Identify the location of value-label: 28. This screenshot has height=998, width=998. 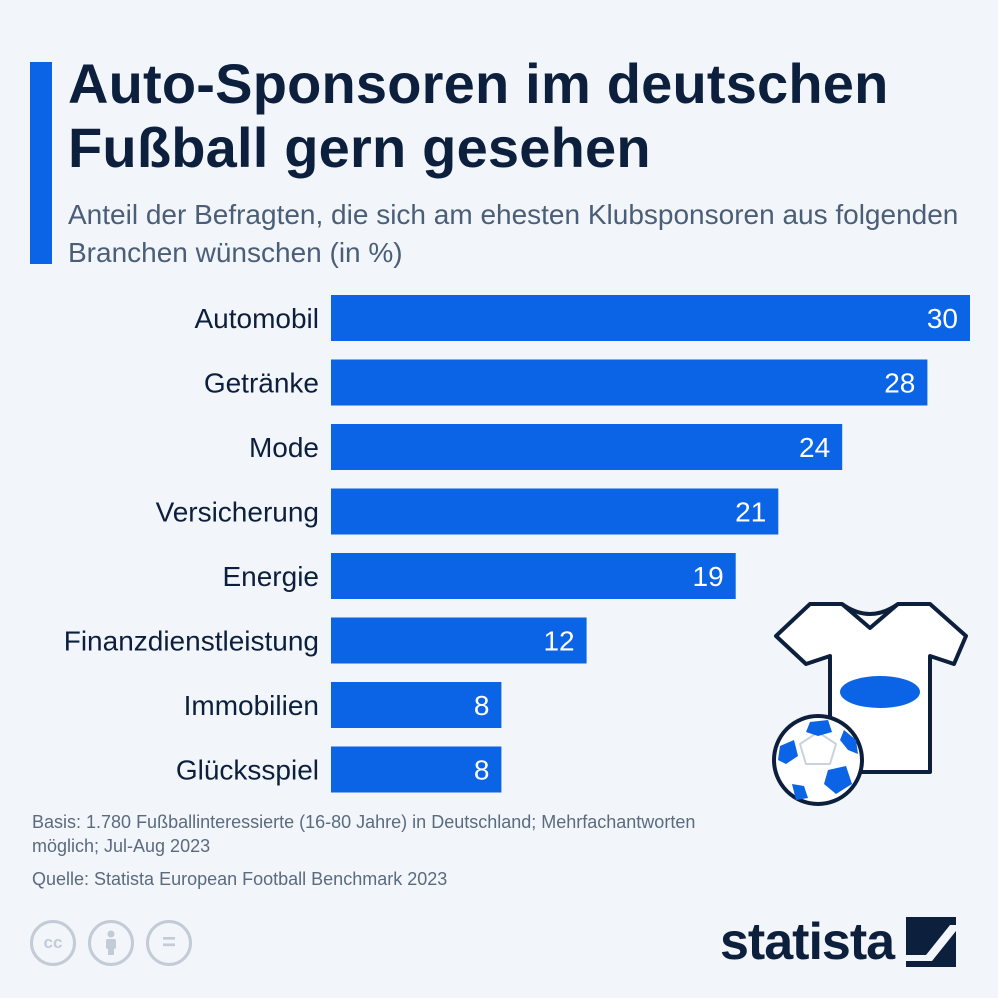
(899, 383).